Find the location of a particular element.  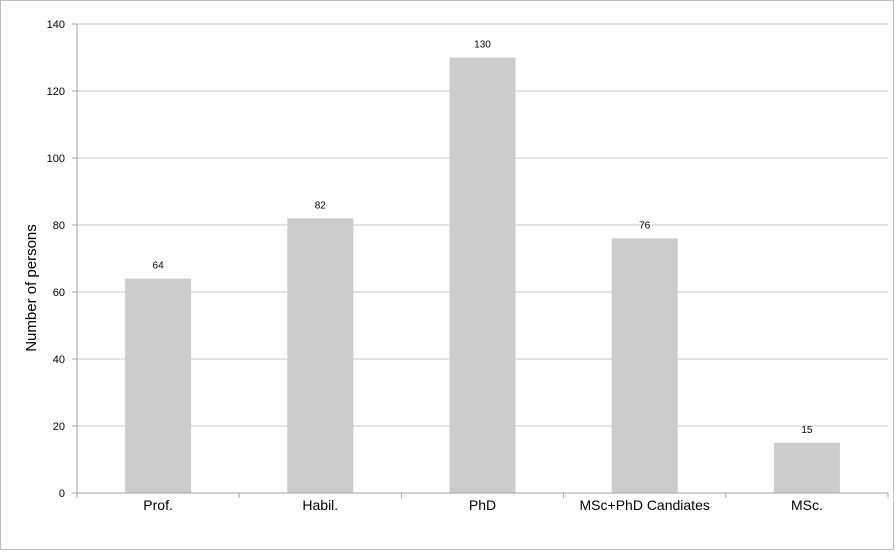

bar-phd is located at coordinates (482, 275).